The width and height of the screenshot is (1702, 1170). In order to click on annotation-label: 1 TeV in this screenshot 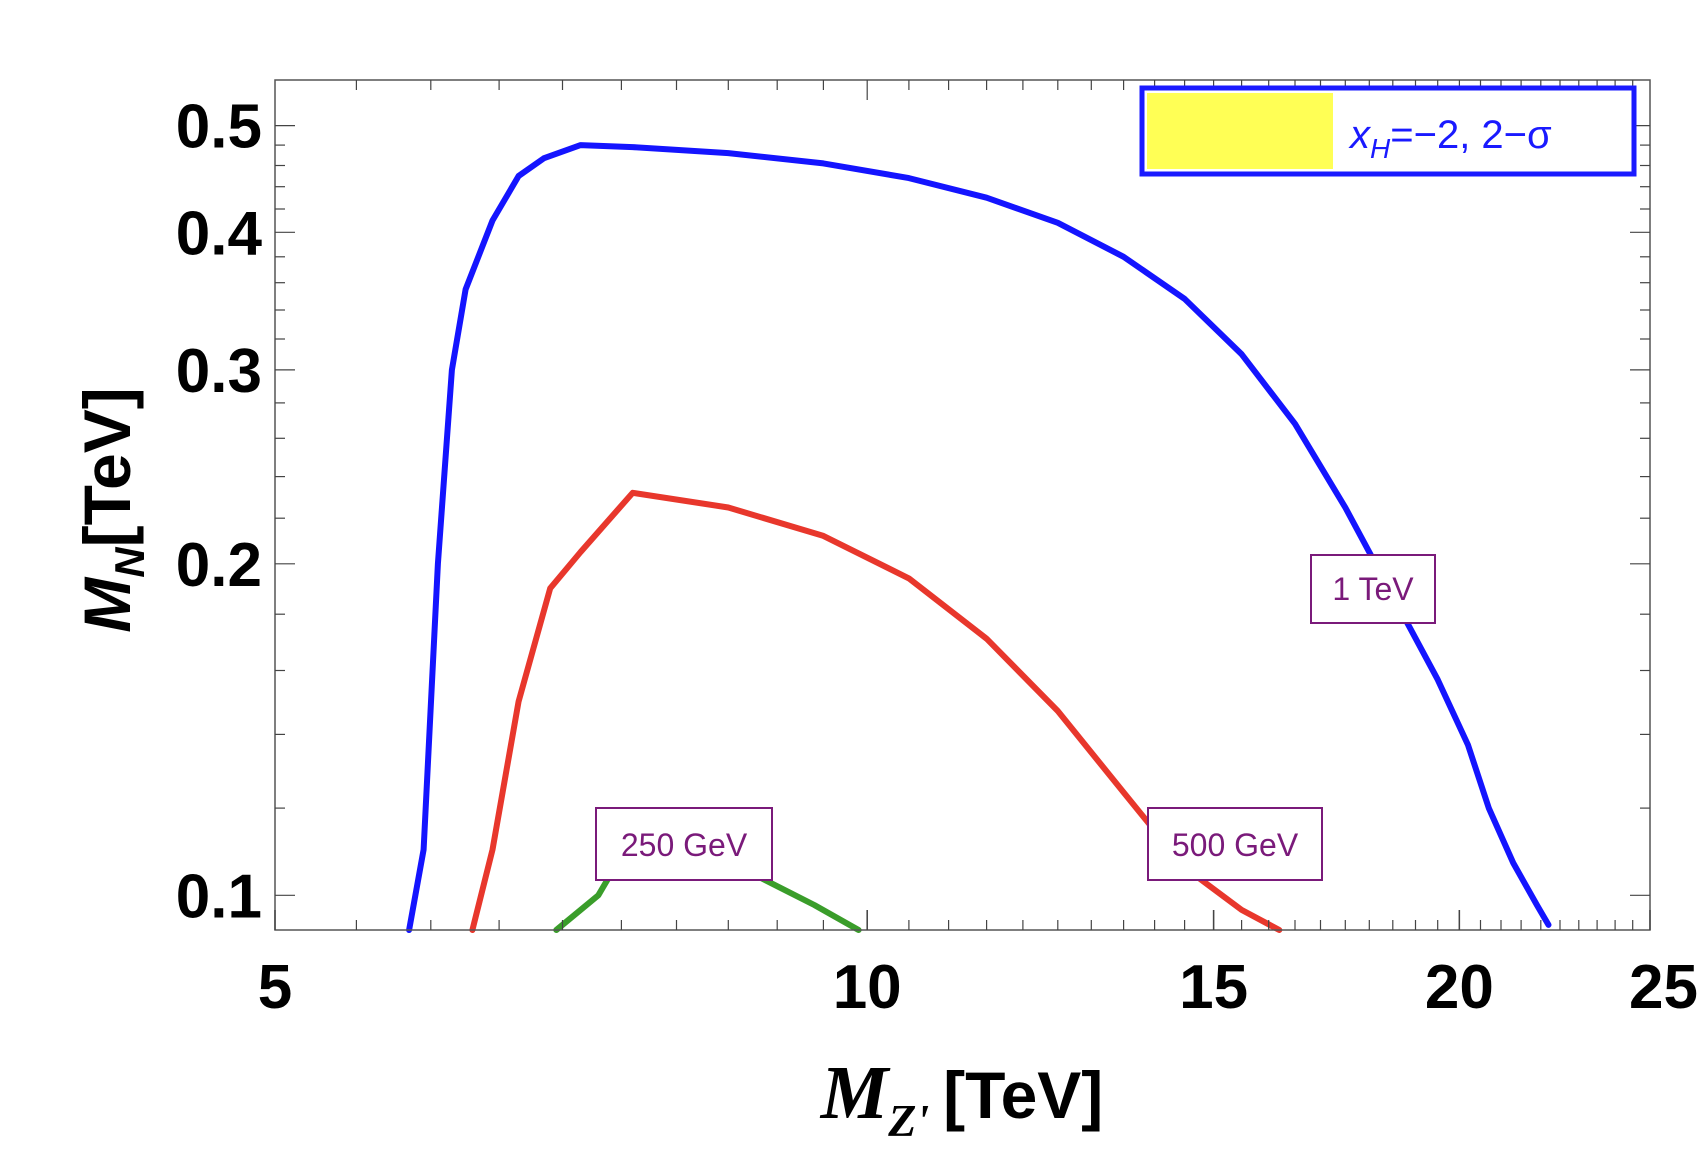, I will do `click(1373, 589)`.